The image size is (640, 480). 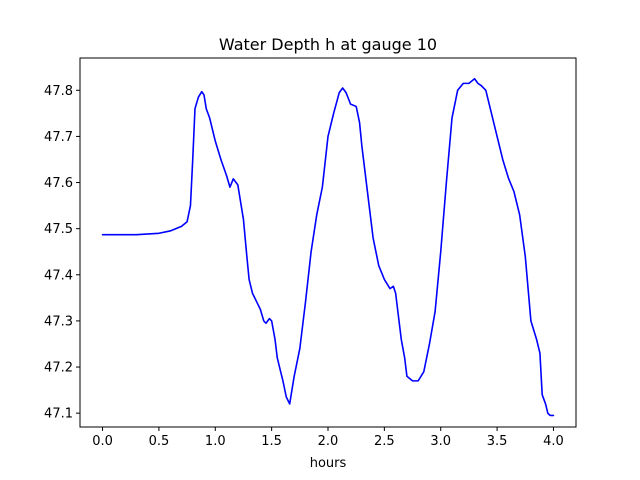 I want to click on x-tick-label: 3.0, so click(x=440, y=441).